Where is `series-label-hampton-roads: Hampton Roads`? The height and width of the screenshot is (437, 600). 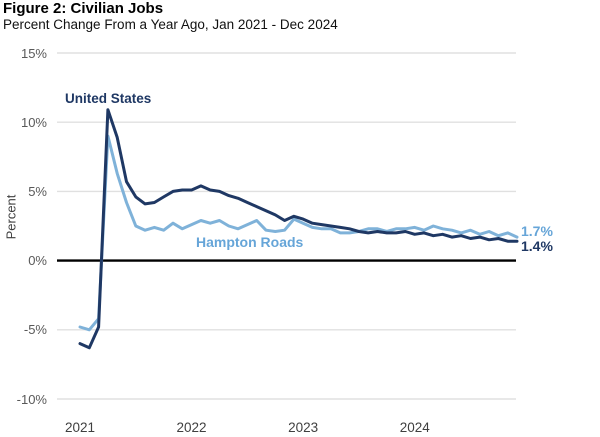 series-label-hampton-roads: Hampton Roads is located at coordinates (250, 242).